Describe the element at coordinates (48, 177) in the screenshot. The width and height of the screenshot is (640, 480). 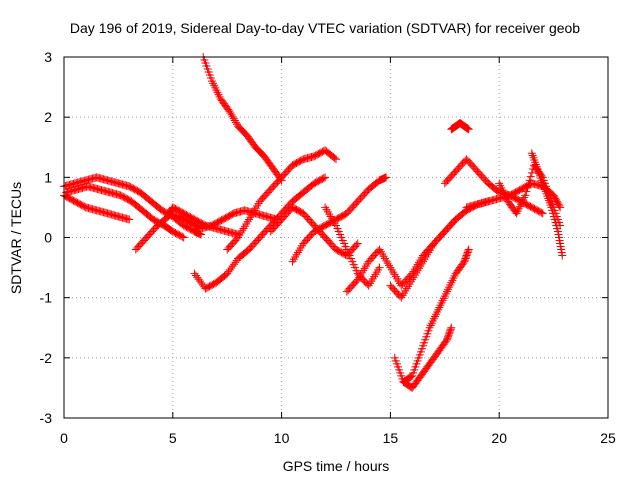
I see `y-tick-label: 1` at that location.